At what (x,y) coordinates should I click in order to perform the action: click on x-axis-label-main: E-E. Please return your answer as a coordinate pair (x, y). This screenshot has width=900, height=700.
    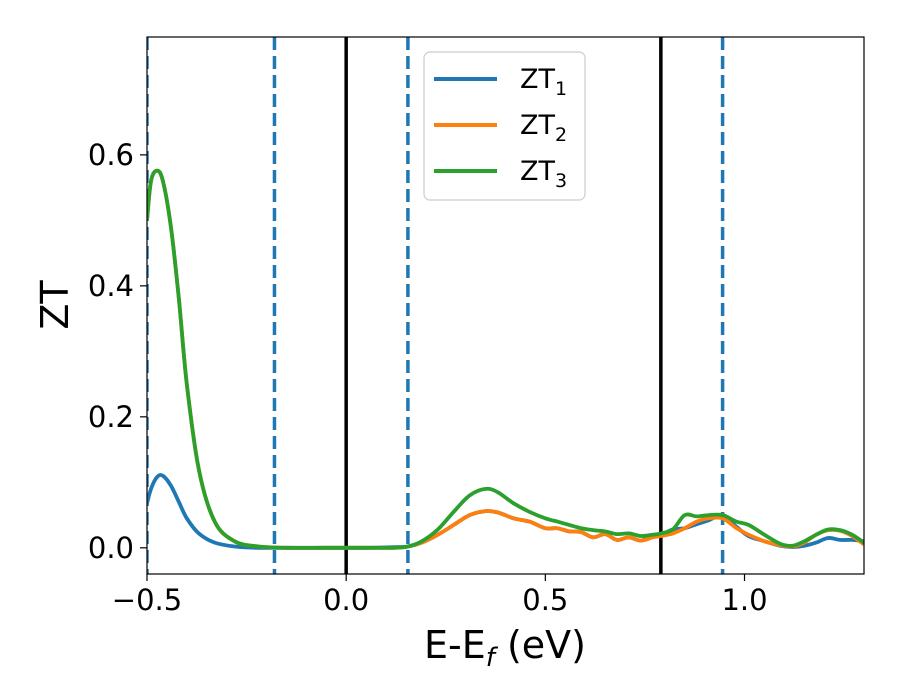
    Looking at the image, I should click on (455, 645).